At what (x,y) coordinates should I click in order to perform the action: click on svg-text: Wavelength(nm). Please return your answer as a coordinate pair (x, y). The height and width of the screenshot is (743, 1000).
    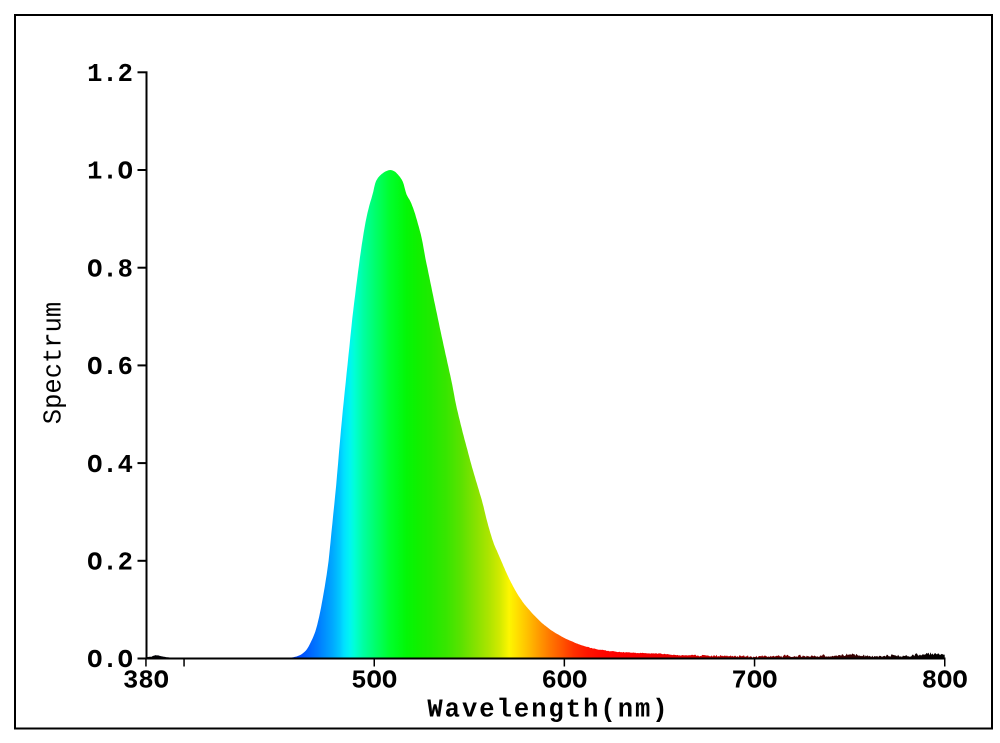
    Looking at the image, I should click on (548, 710).